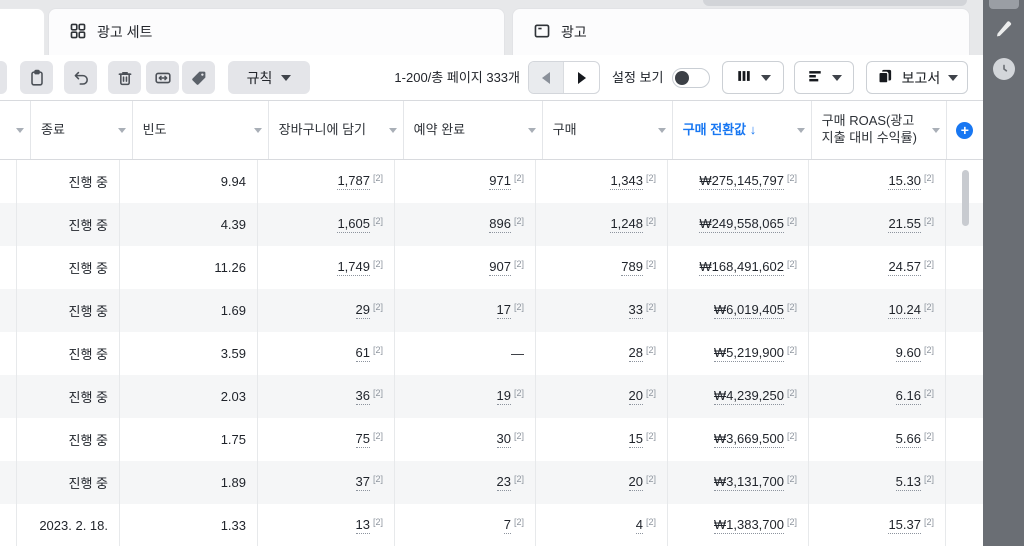 This screenshot has width=1024, height=546. What do you see at coordinates (741, 181) in the screenshot?
I see `cell-value: ₩275,145,797` at bounding box center [741, 181].